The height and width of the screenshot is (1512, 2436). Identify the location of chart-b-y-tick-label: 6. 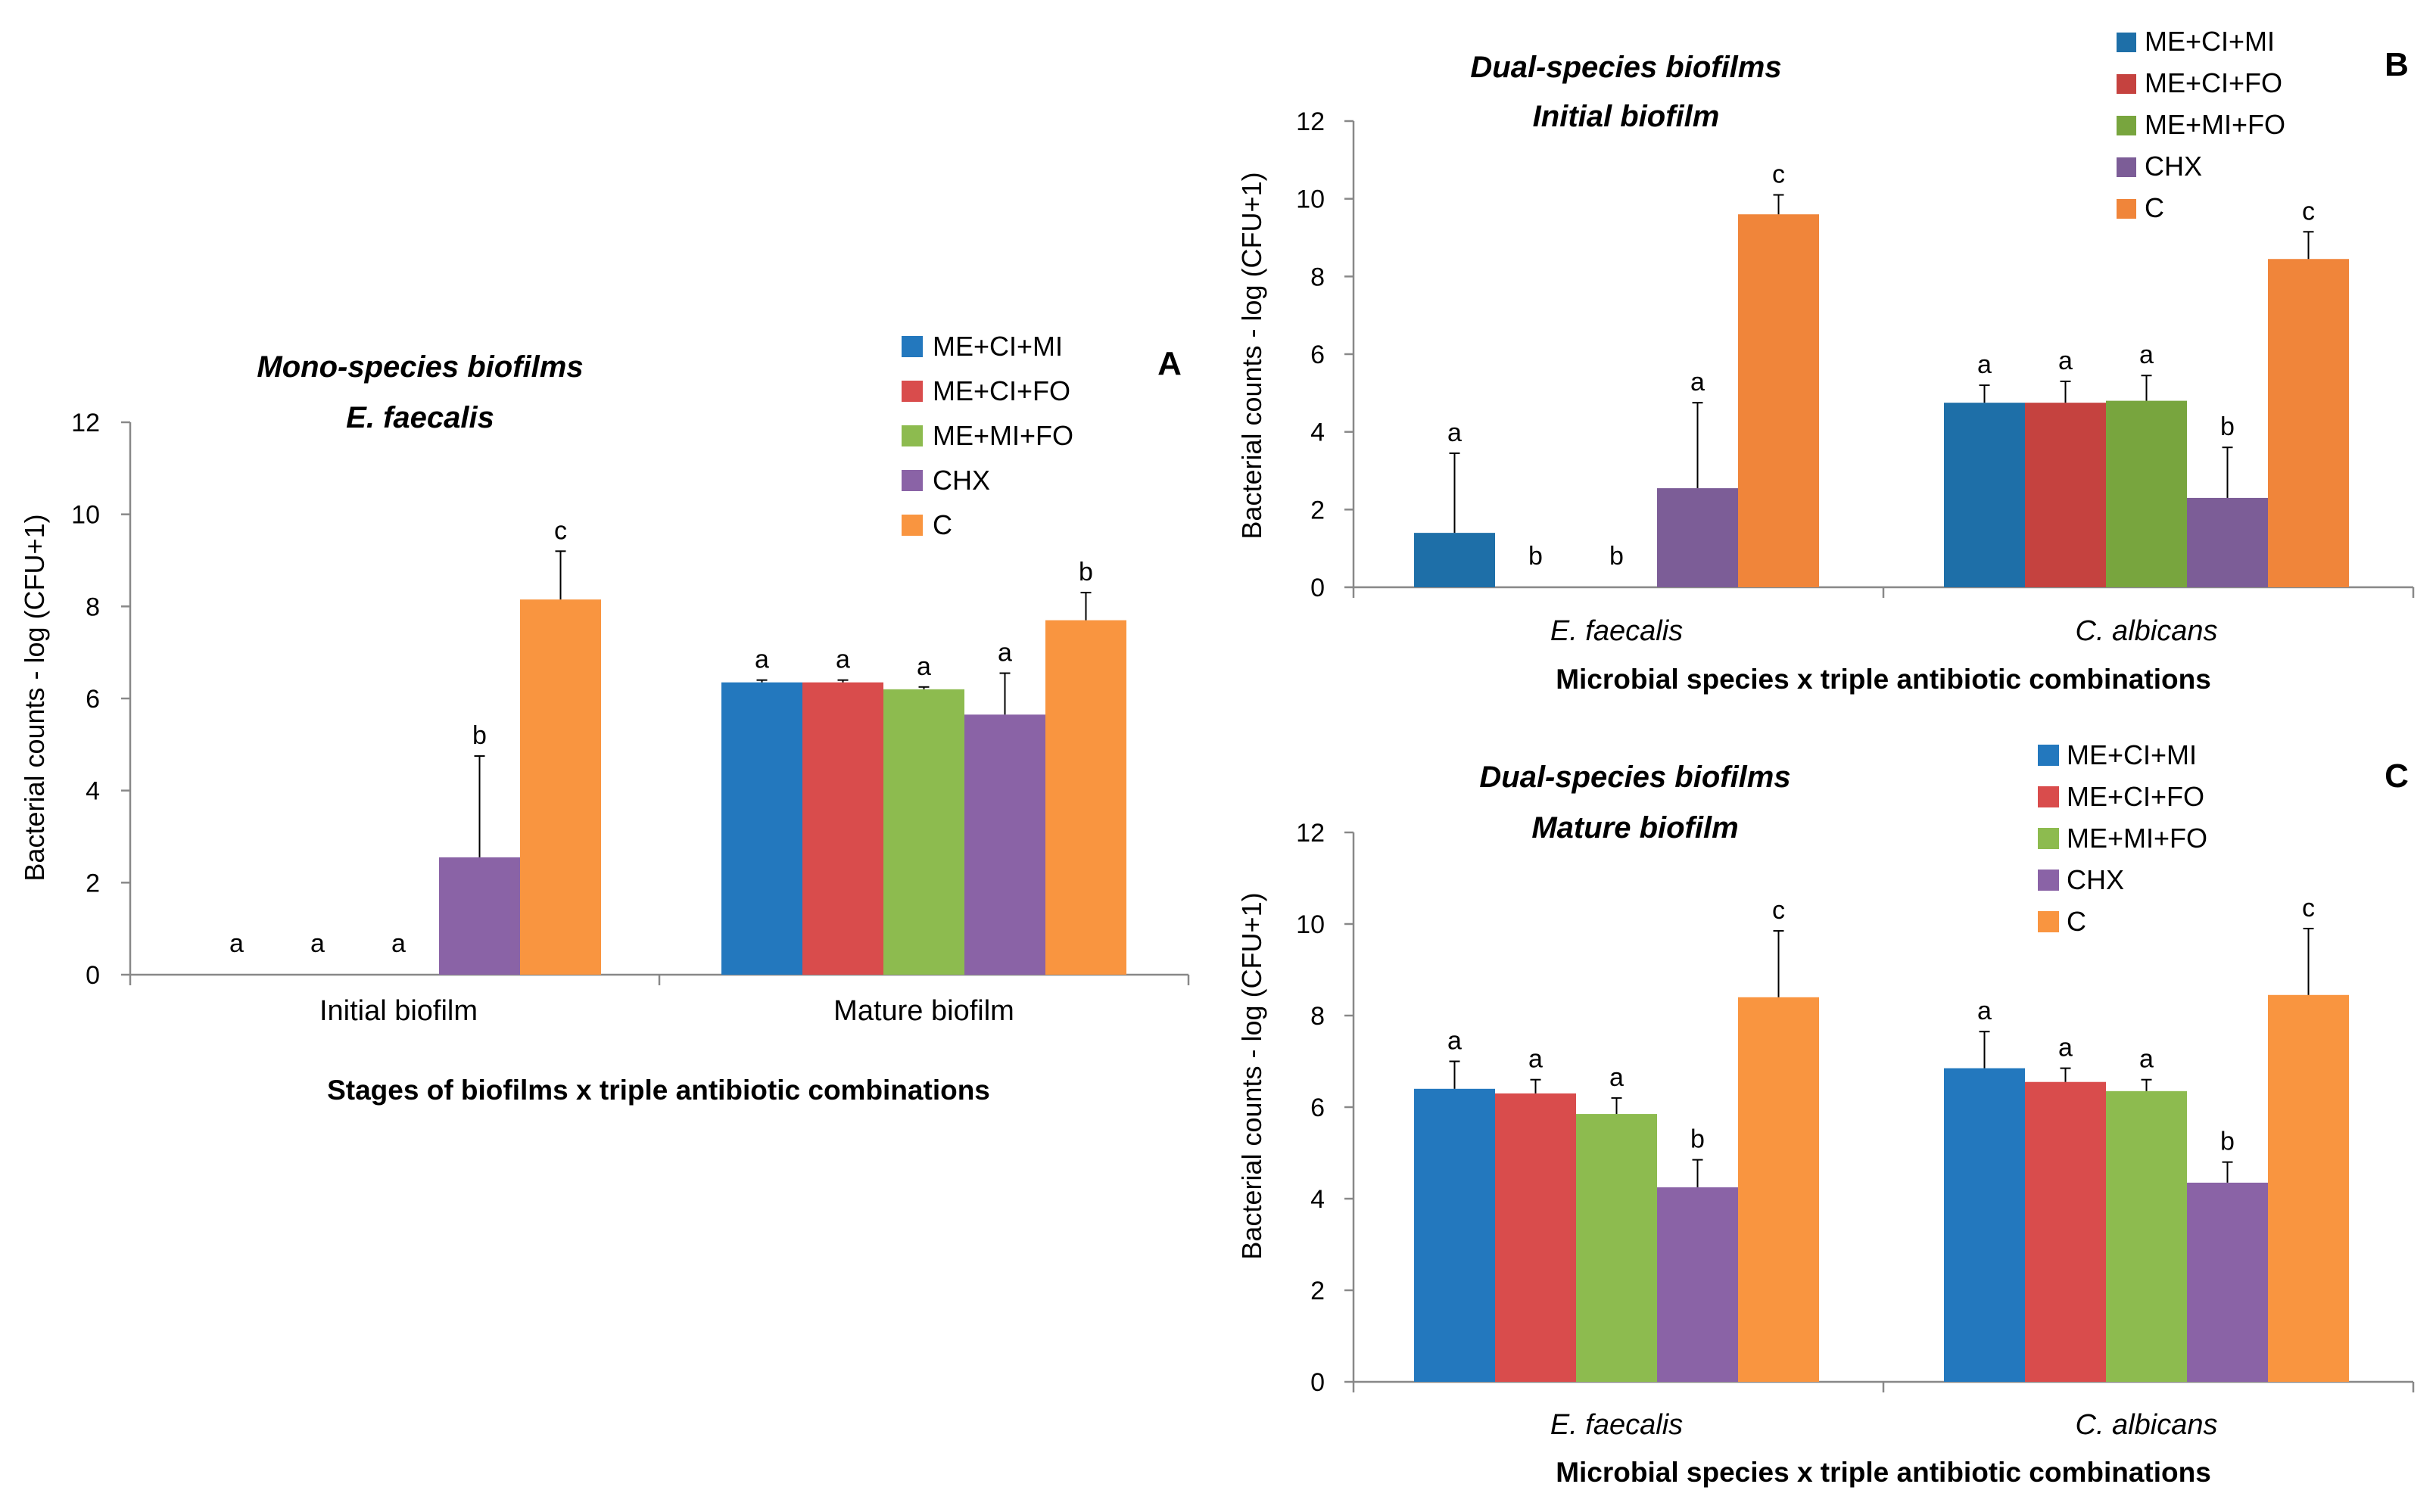
(1317, 355).